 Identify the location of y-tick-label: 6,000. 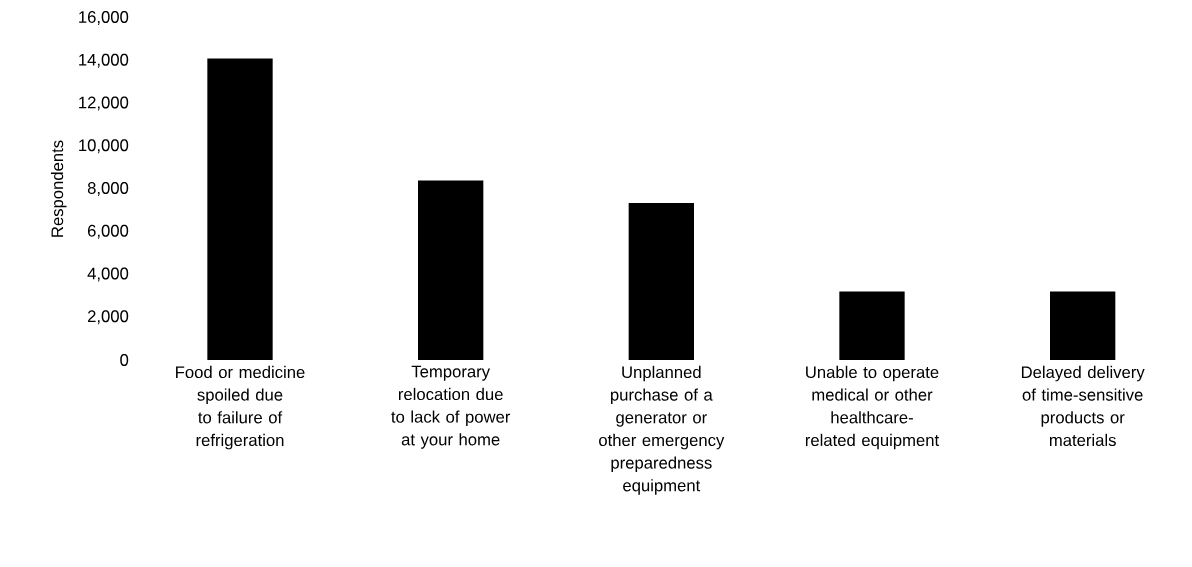
(108, 232).